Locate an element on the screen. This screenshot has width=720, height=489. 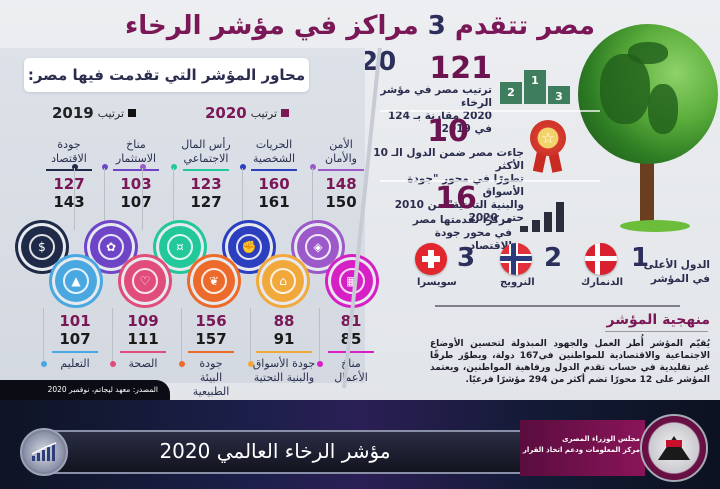
axis-label: الطبيعية is located at coordinates (211, 391).